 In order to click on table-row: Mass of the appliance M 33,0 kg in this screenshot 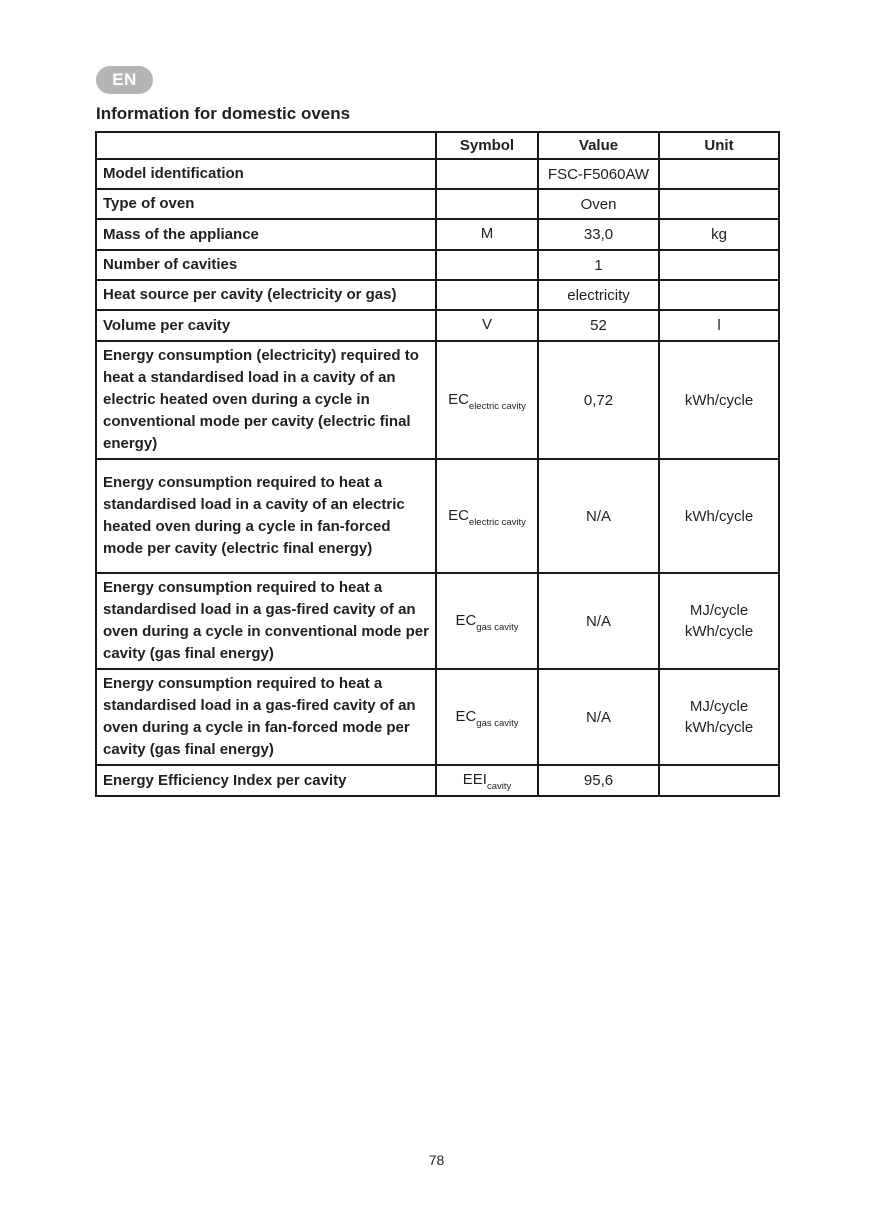, I will do `click(437, 234)`.